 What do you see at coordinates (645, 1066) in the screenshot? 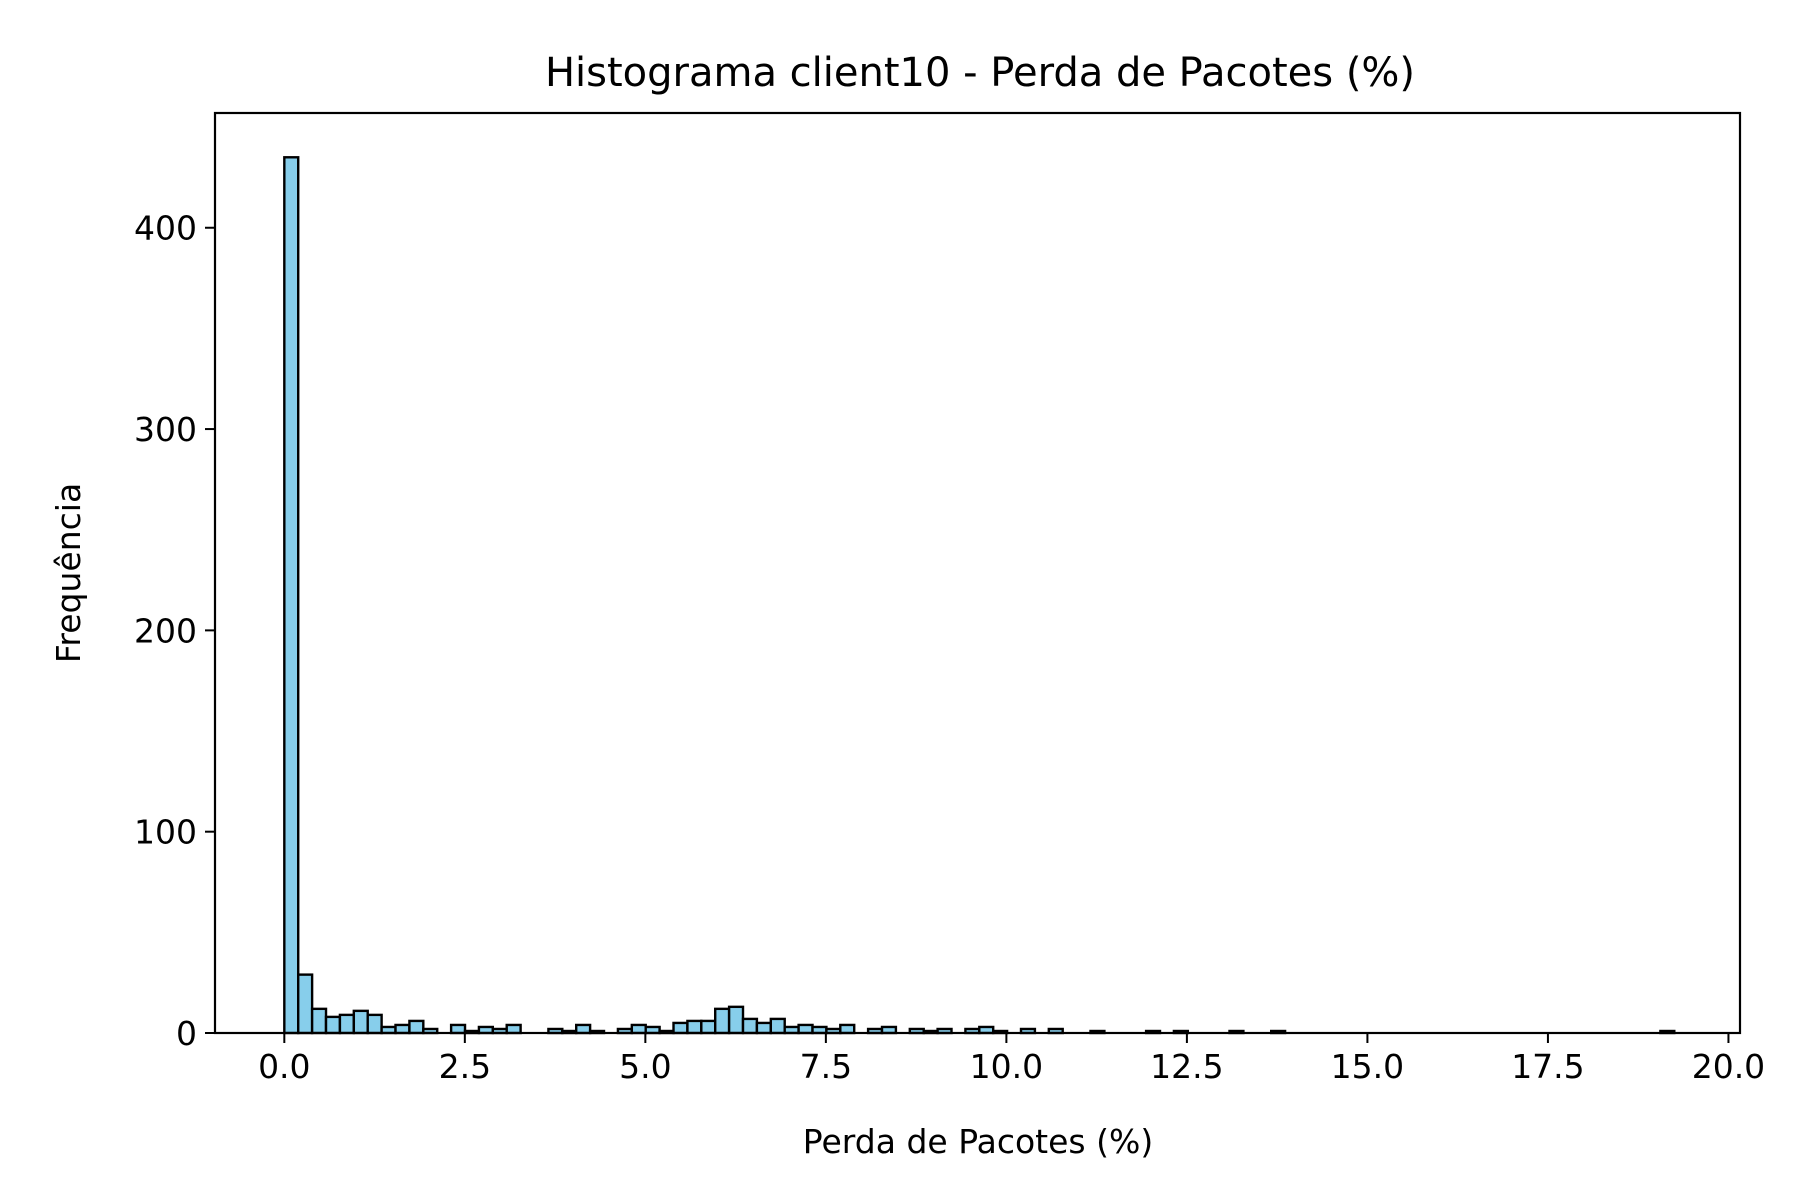
I see `x-tick-label: 5.0` at bounding box center [645, 1066].